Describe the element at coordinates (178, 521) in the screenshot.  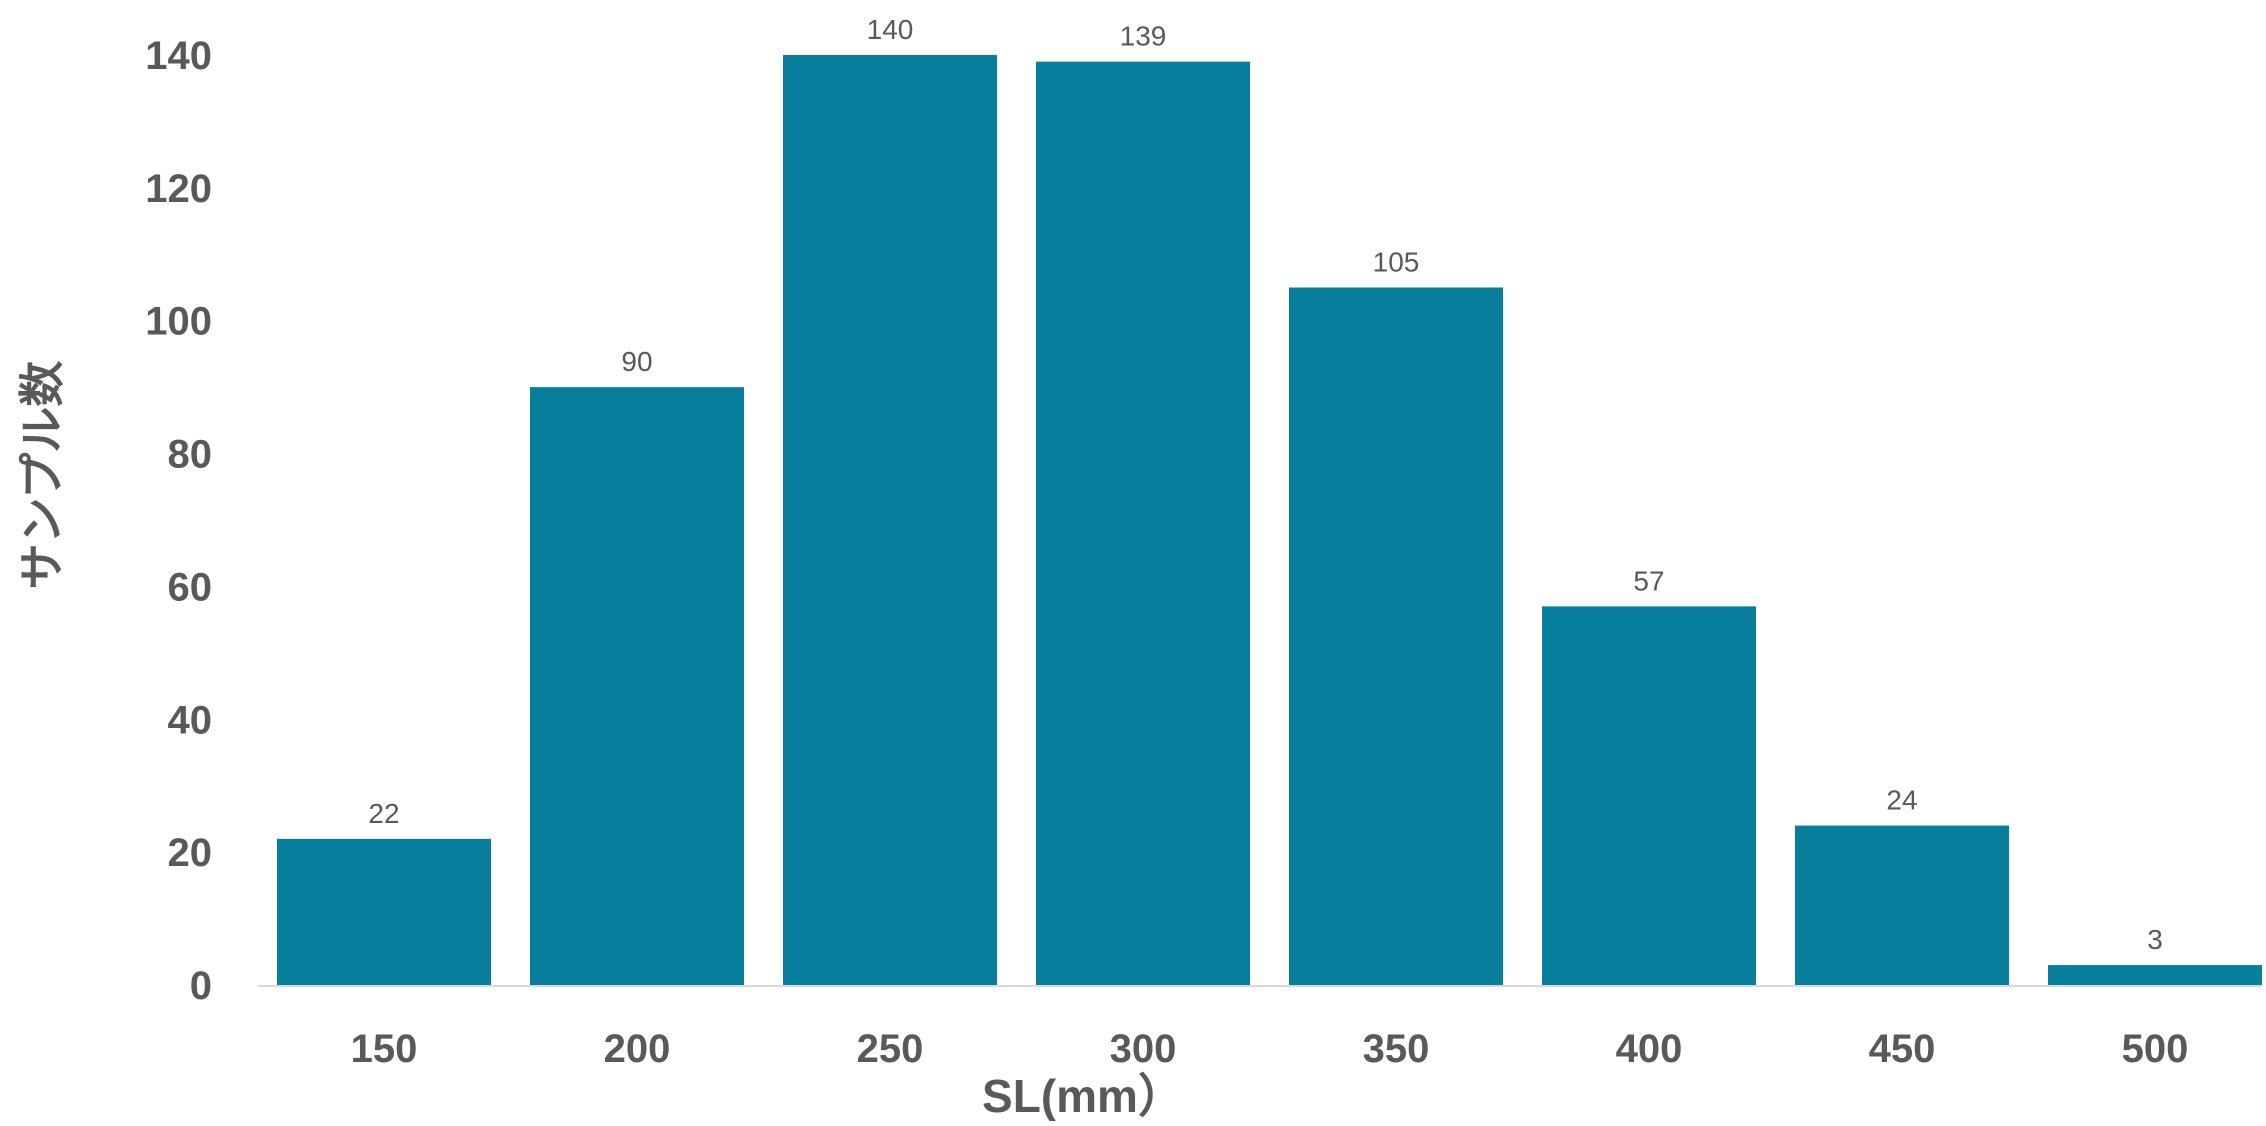
I see `y-axis-ticks: 0 20 40 60 80 100 120 140` at that location.